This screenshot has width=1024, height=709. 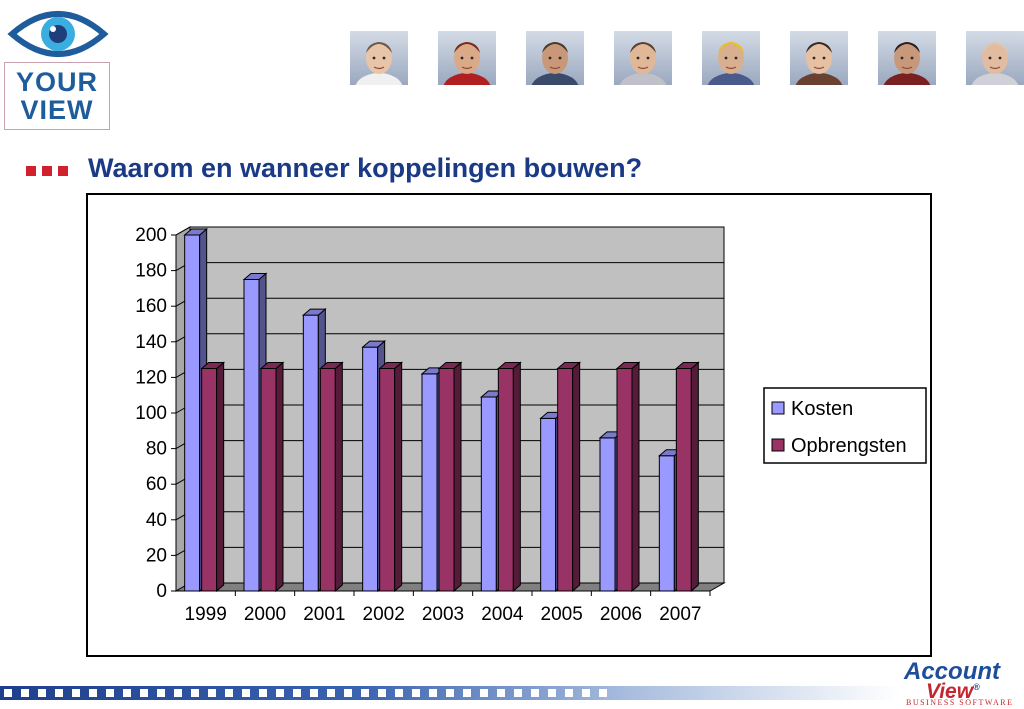 What do you see at coordinates (621, 614) in the screenshot?
I see `x-tick-label: 2006` at bounding box center [621, 614].